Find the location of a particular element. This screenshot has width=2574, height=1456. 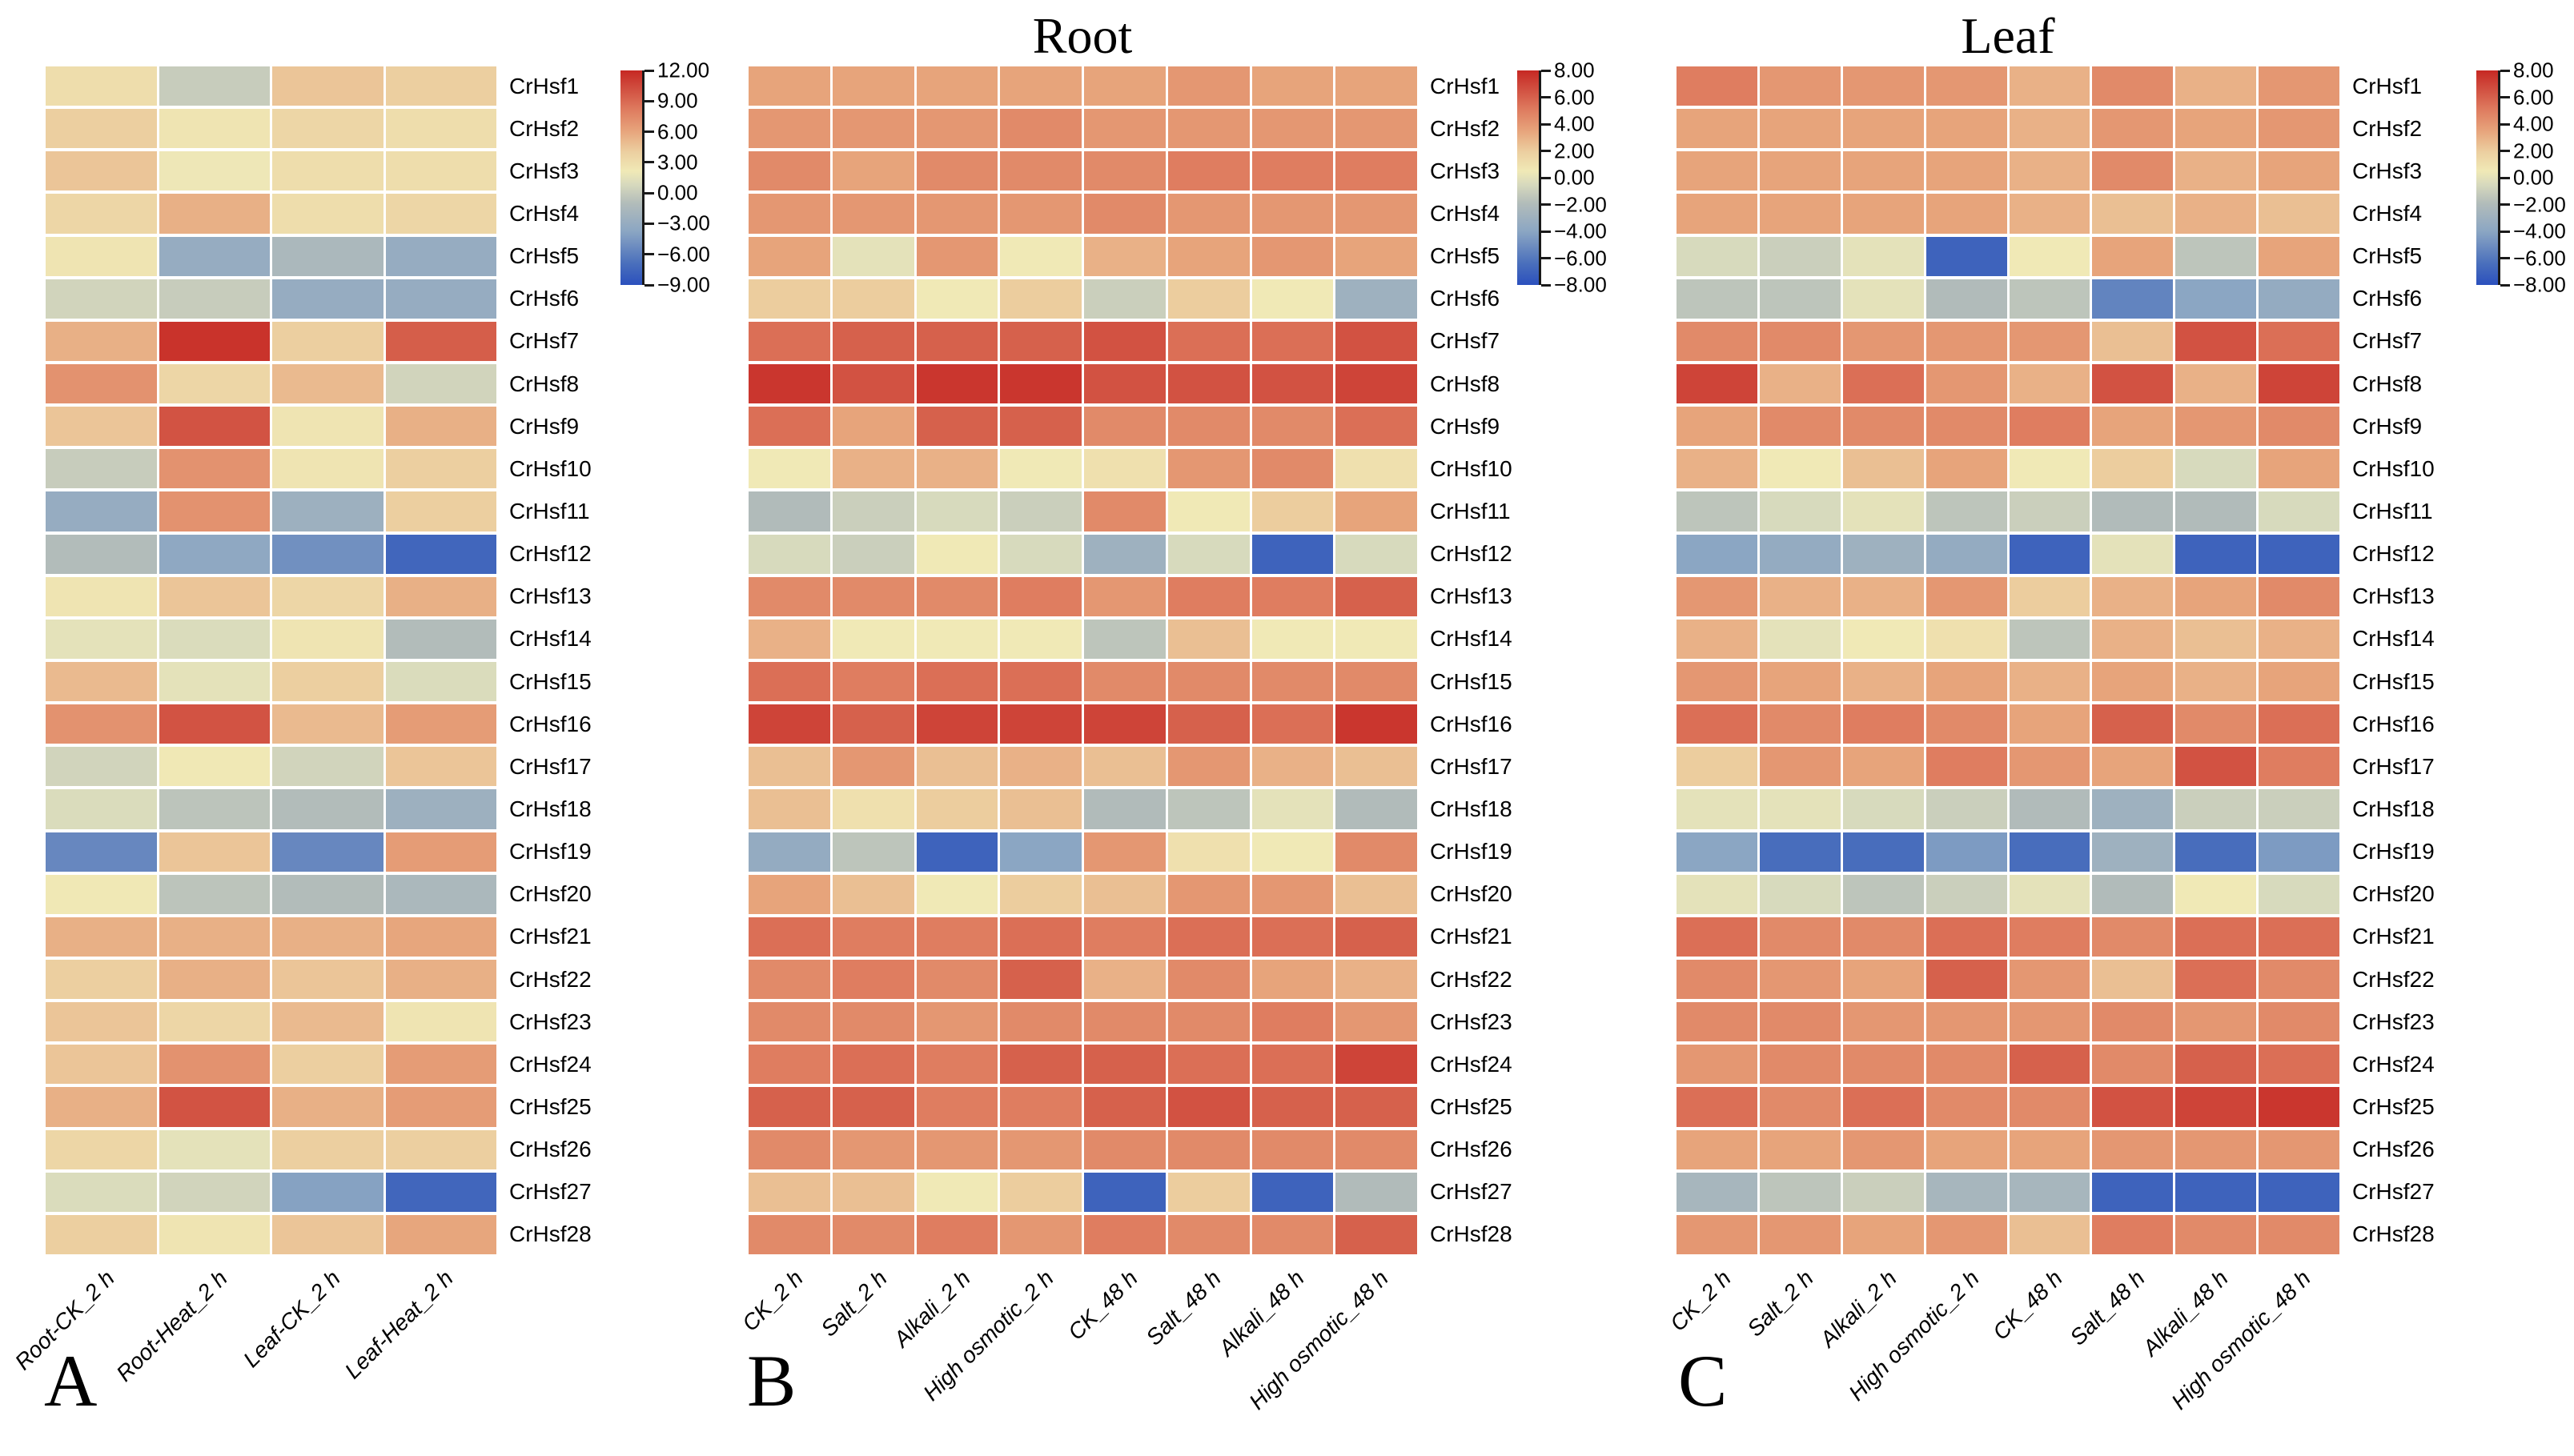

colorbar-tick-label: 4.00 is located at coordinates (2533, 124).